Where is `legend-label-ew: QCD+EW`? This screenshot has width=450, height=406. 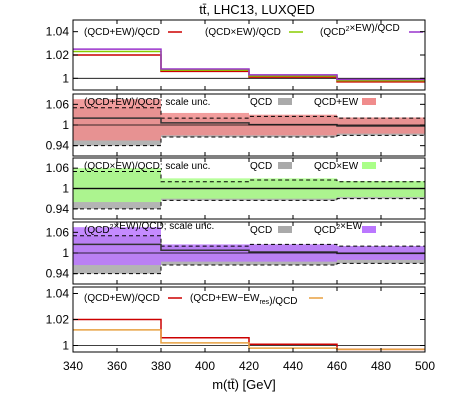
legend-label-ew: QCD+EW is located at coordinates (336, 102).